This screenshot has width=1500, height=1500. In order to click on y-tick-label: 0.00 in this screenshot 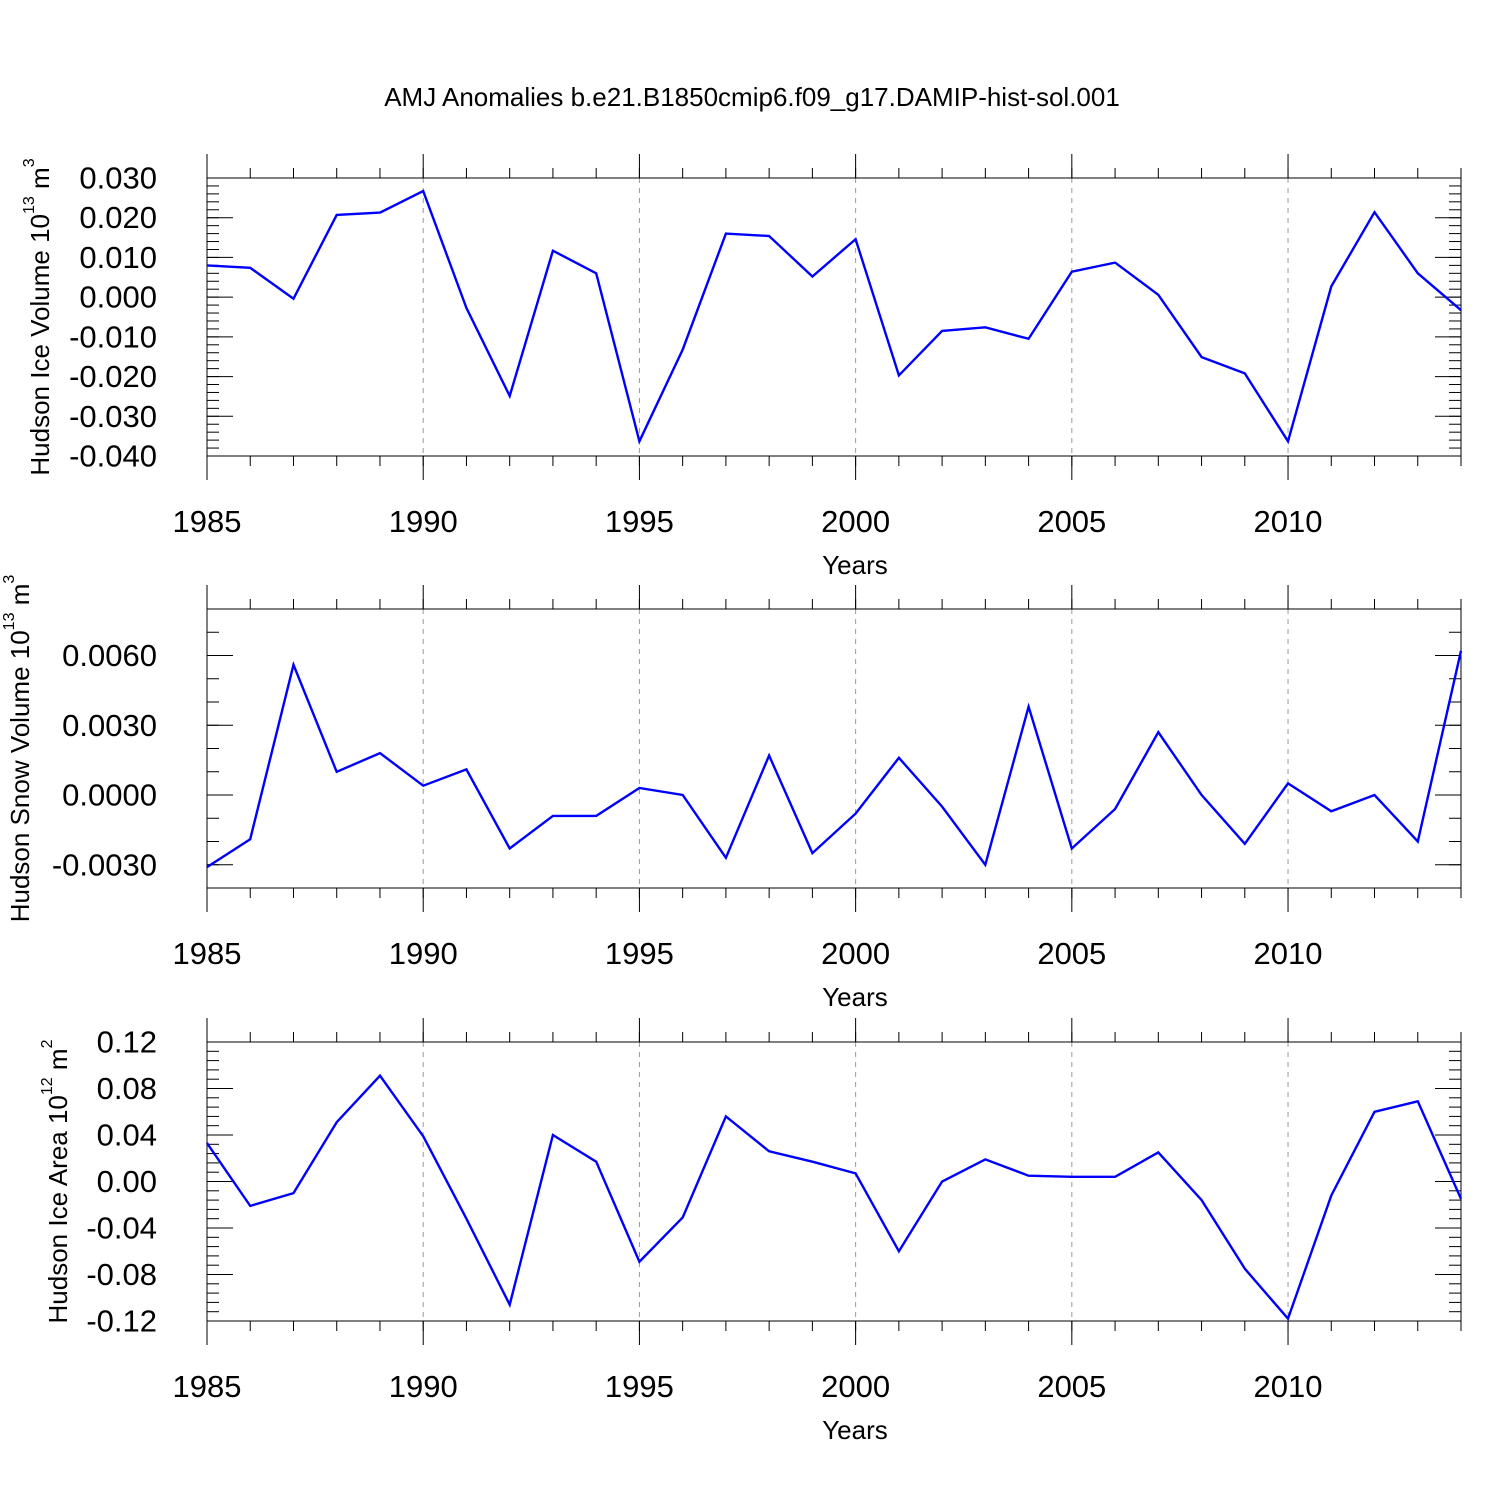, I will do `click(127, 1181)`.